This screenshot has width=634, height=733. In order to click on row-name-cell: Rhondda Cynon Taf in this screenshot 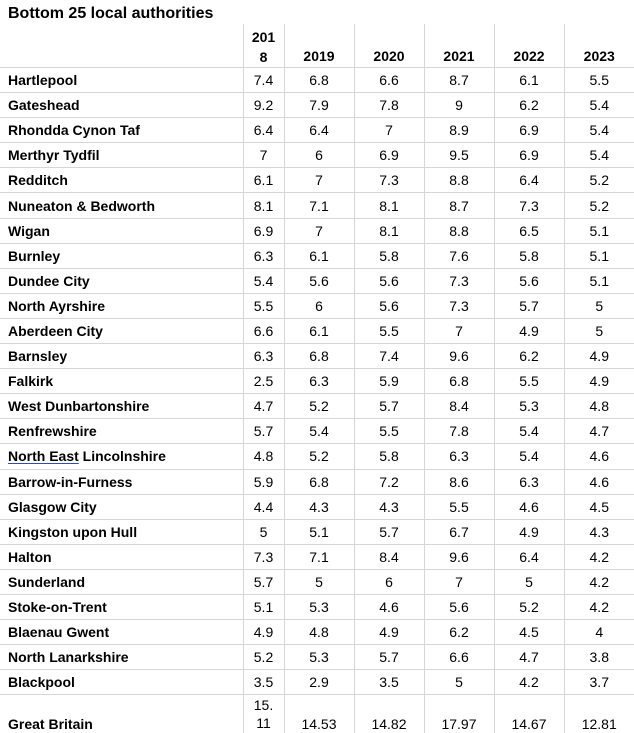, I will do `click(122, 130)`.